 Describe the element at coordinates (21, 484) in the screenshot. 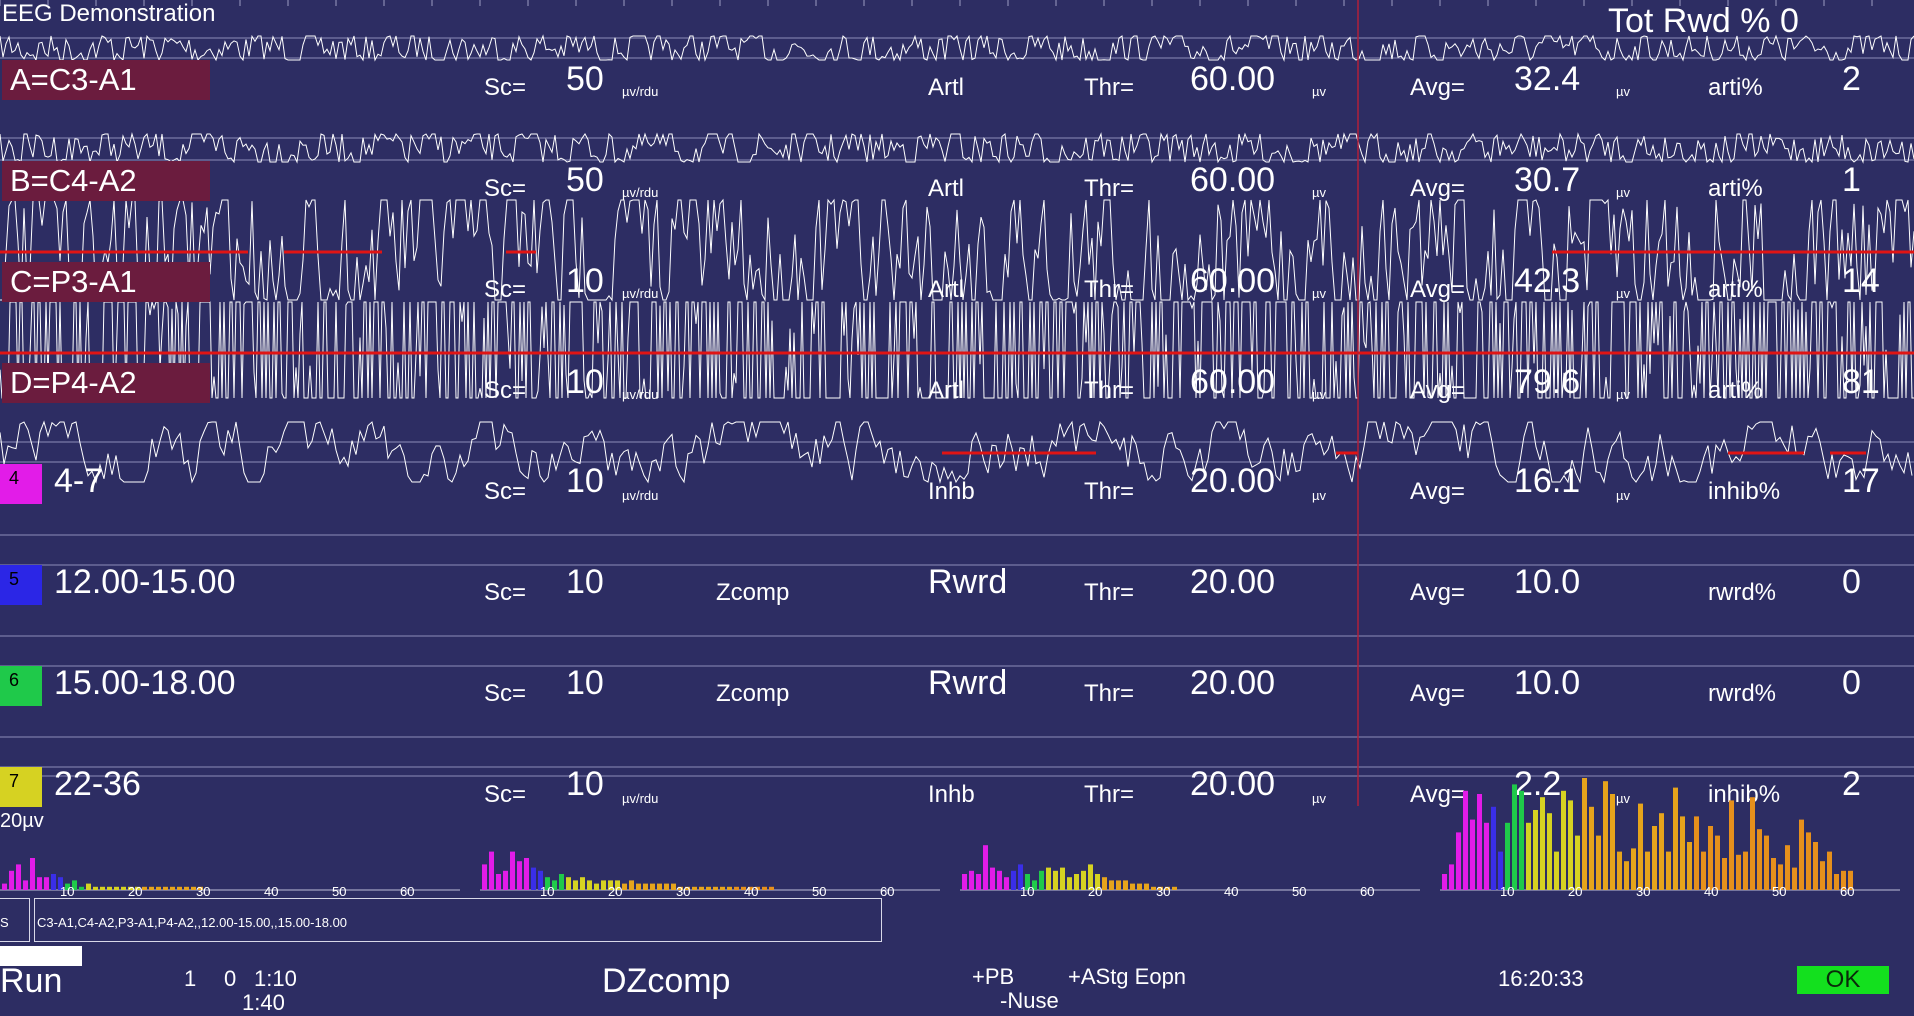

I see `band-color-box: 4` at that location.